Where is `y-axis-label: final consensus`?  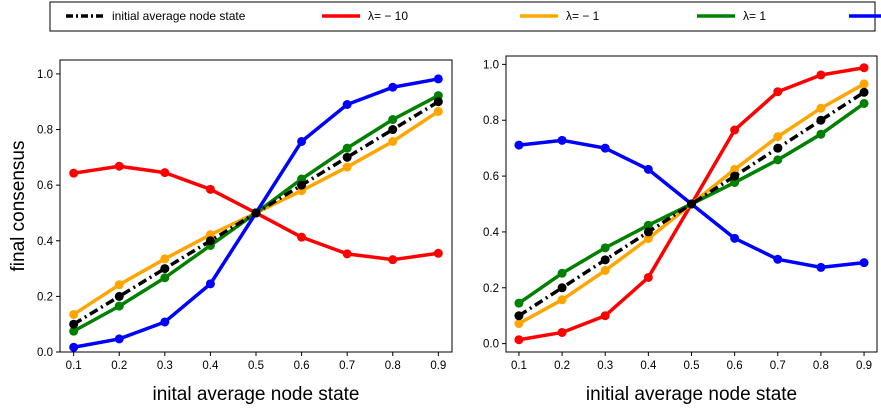
y-axis-label: final consensus is located at coordinates (18, 206).